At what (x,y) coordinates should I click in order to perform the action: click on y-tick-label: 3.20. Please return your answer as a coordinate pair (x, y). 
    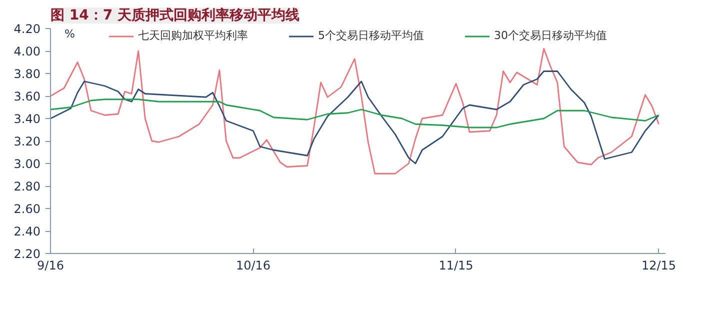
    Looking at the image, I should click on (27, 141).